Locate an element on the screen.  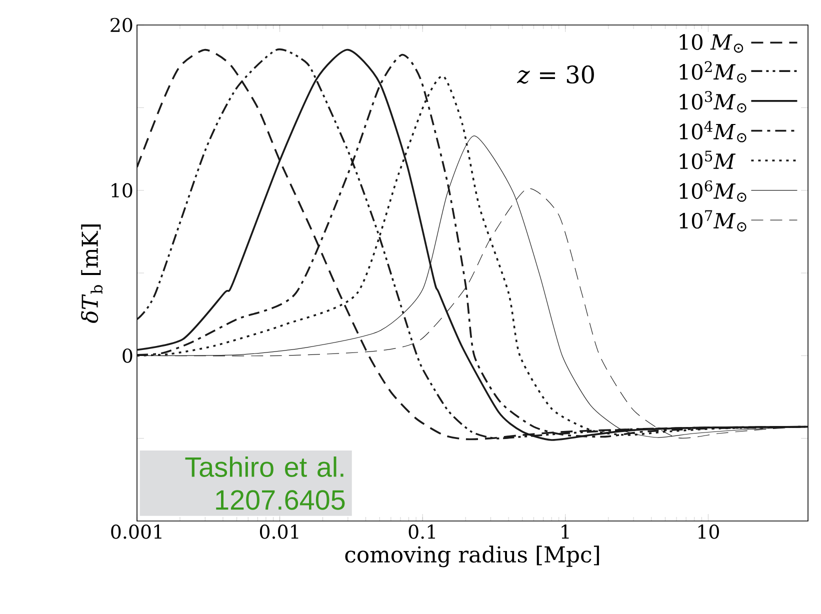
y-tick-label: 0 is located at coordinates (127, 355).